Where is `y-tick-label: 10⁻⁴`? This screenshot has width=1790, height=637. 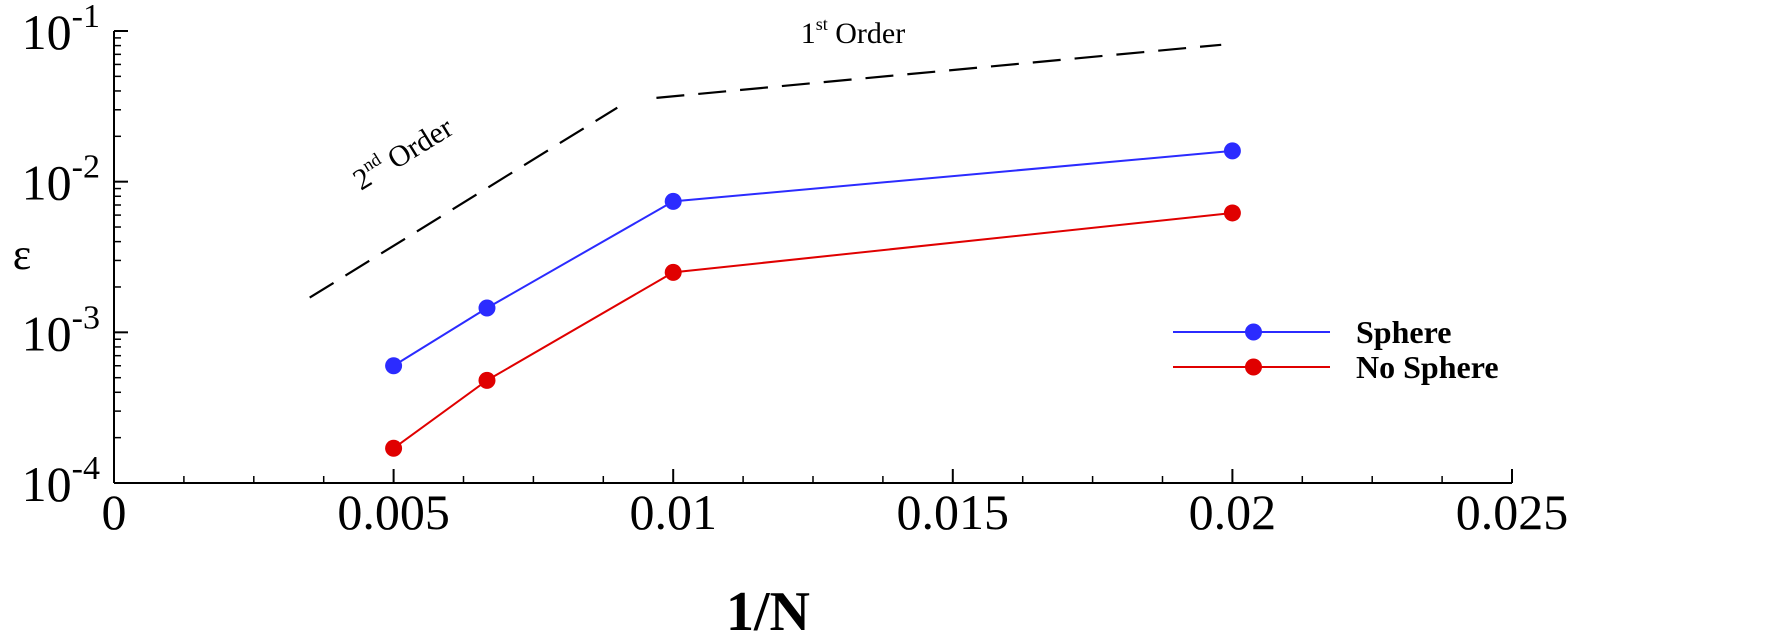
y-tick-label: 10⁻⁴ is located at coordinates (61, 481).